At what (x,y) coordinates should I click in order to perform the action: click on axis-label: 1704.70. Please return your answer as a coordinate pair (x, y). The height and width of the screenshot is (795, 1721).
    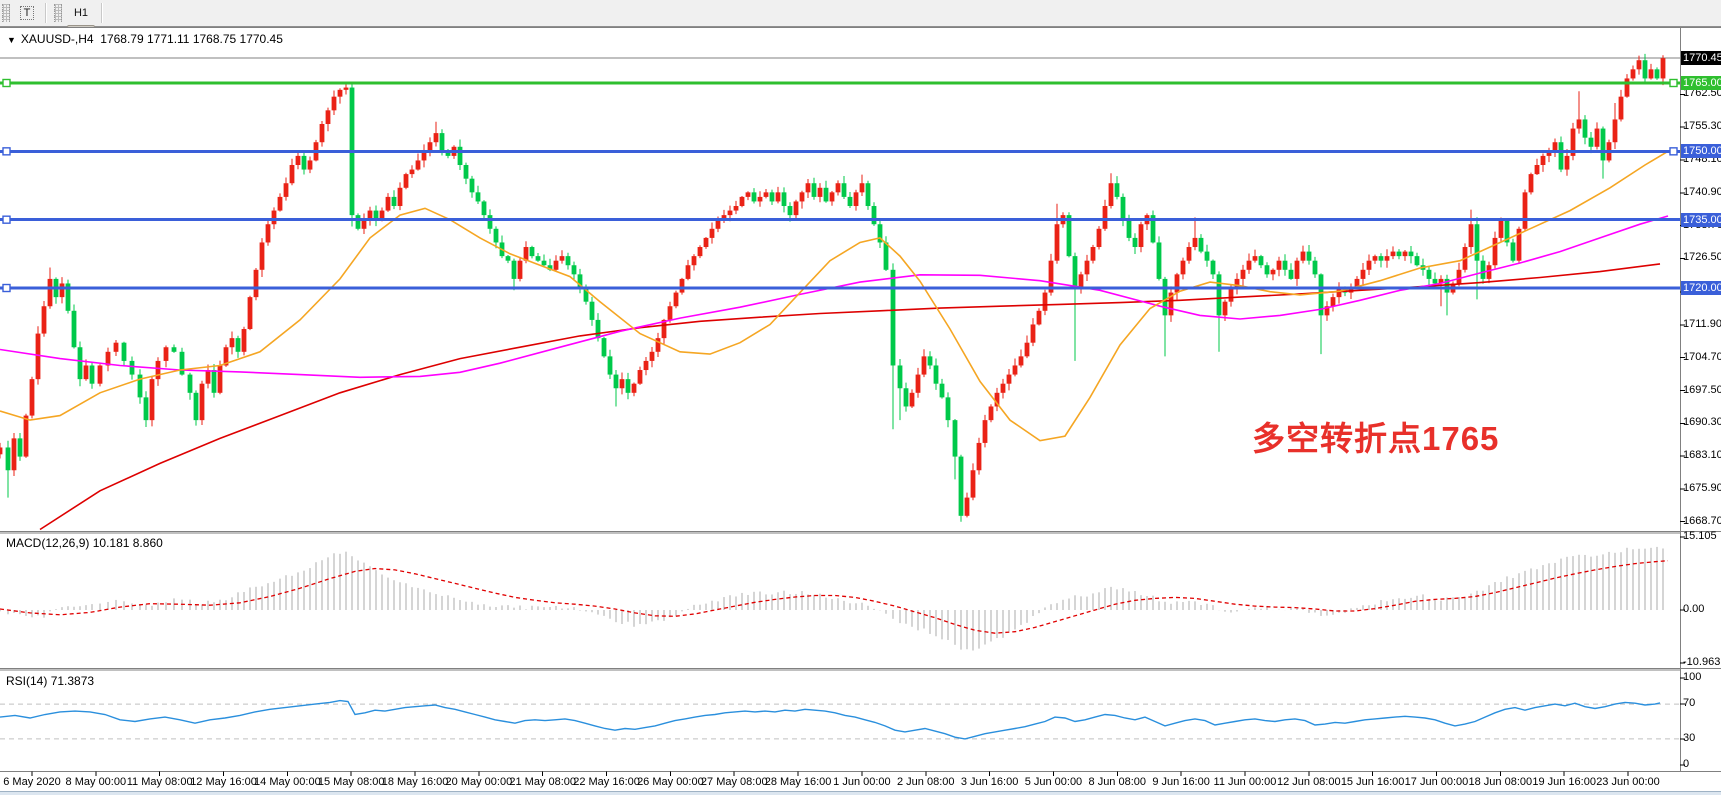
    Looking at the image, I should click on (1702, 356).